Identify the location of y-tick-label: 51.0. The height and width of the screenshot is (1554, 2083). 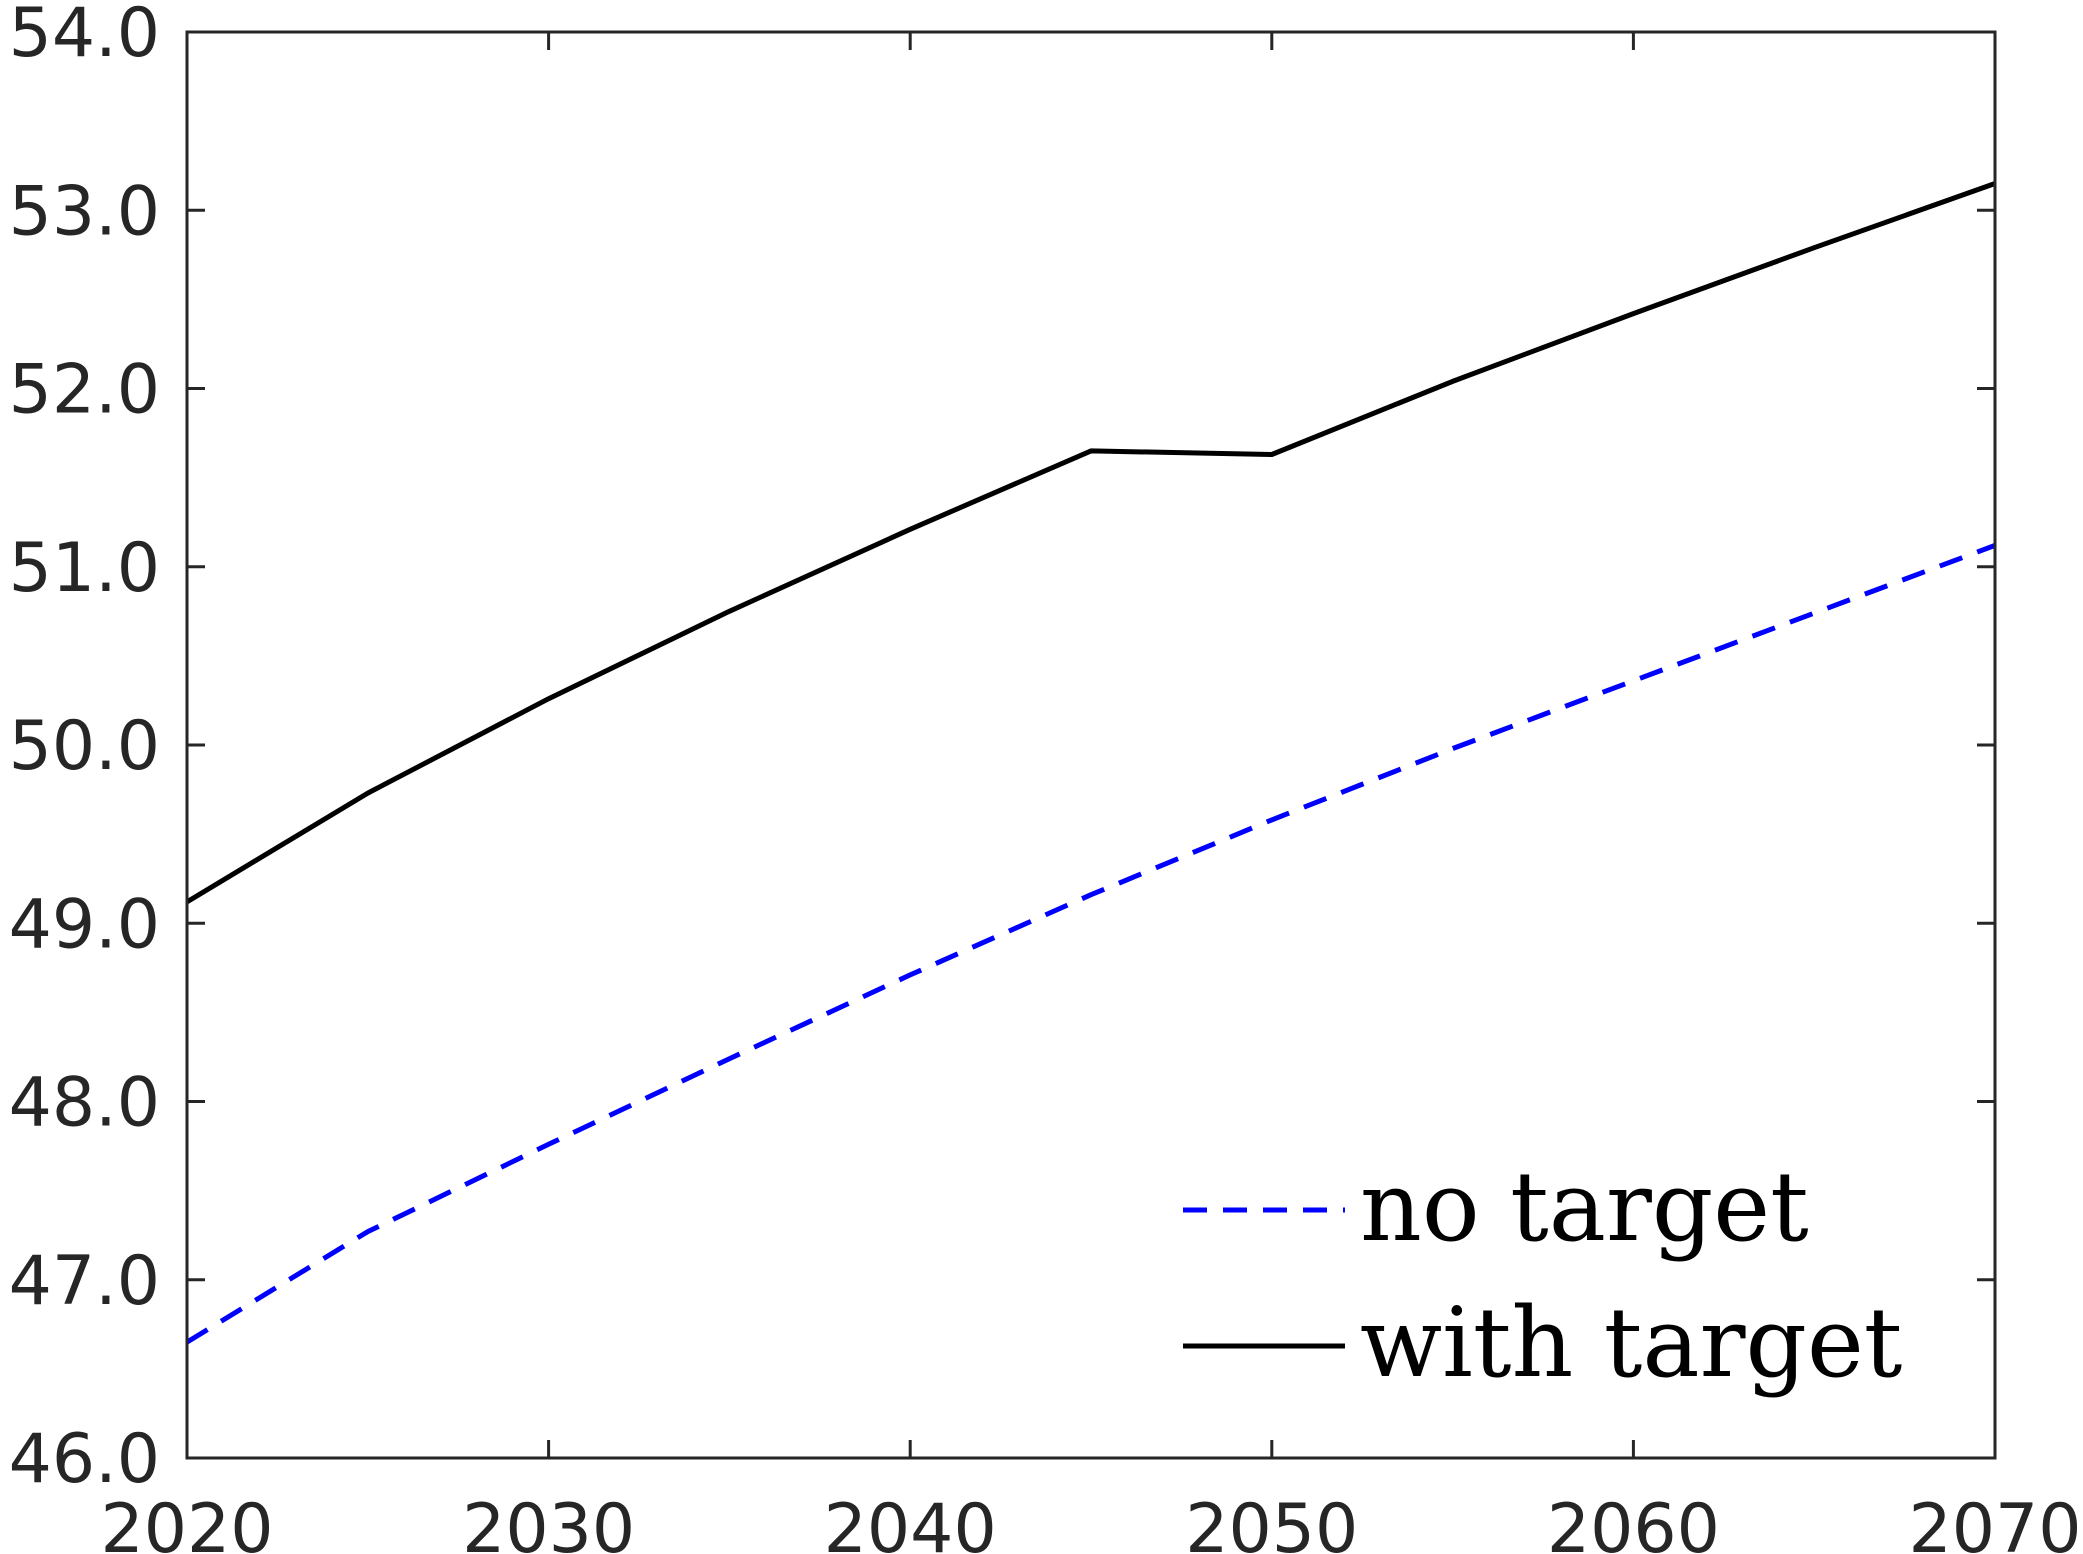
(84, 568).